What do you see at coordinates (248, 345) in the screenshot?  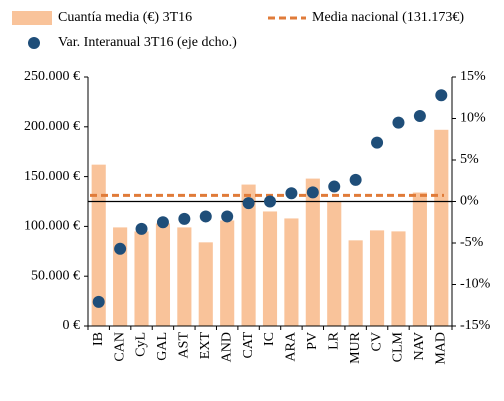 I see `x-tick-label: CAT` at bounding box center [248, 345].